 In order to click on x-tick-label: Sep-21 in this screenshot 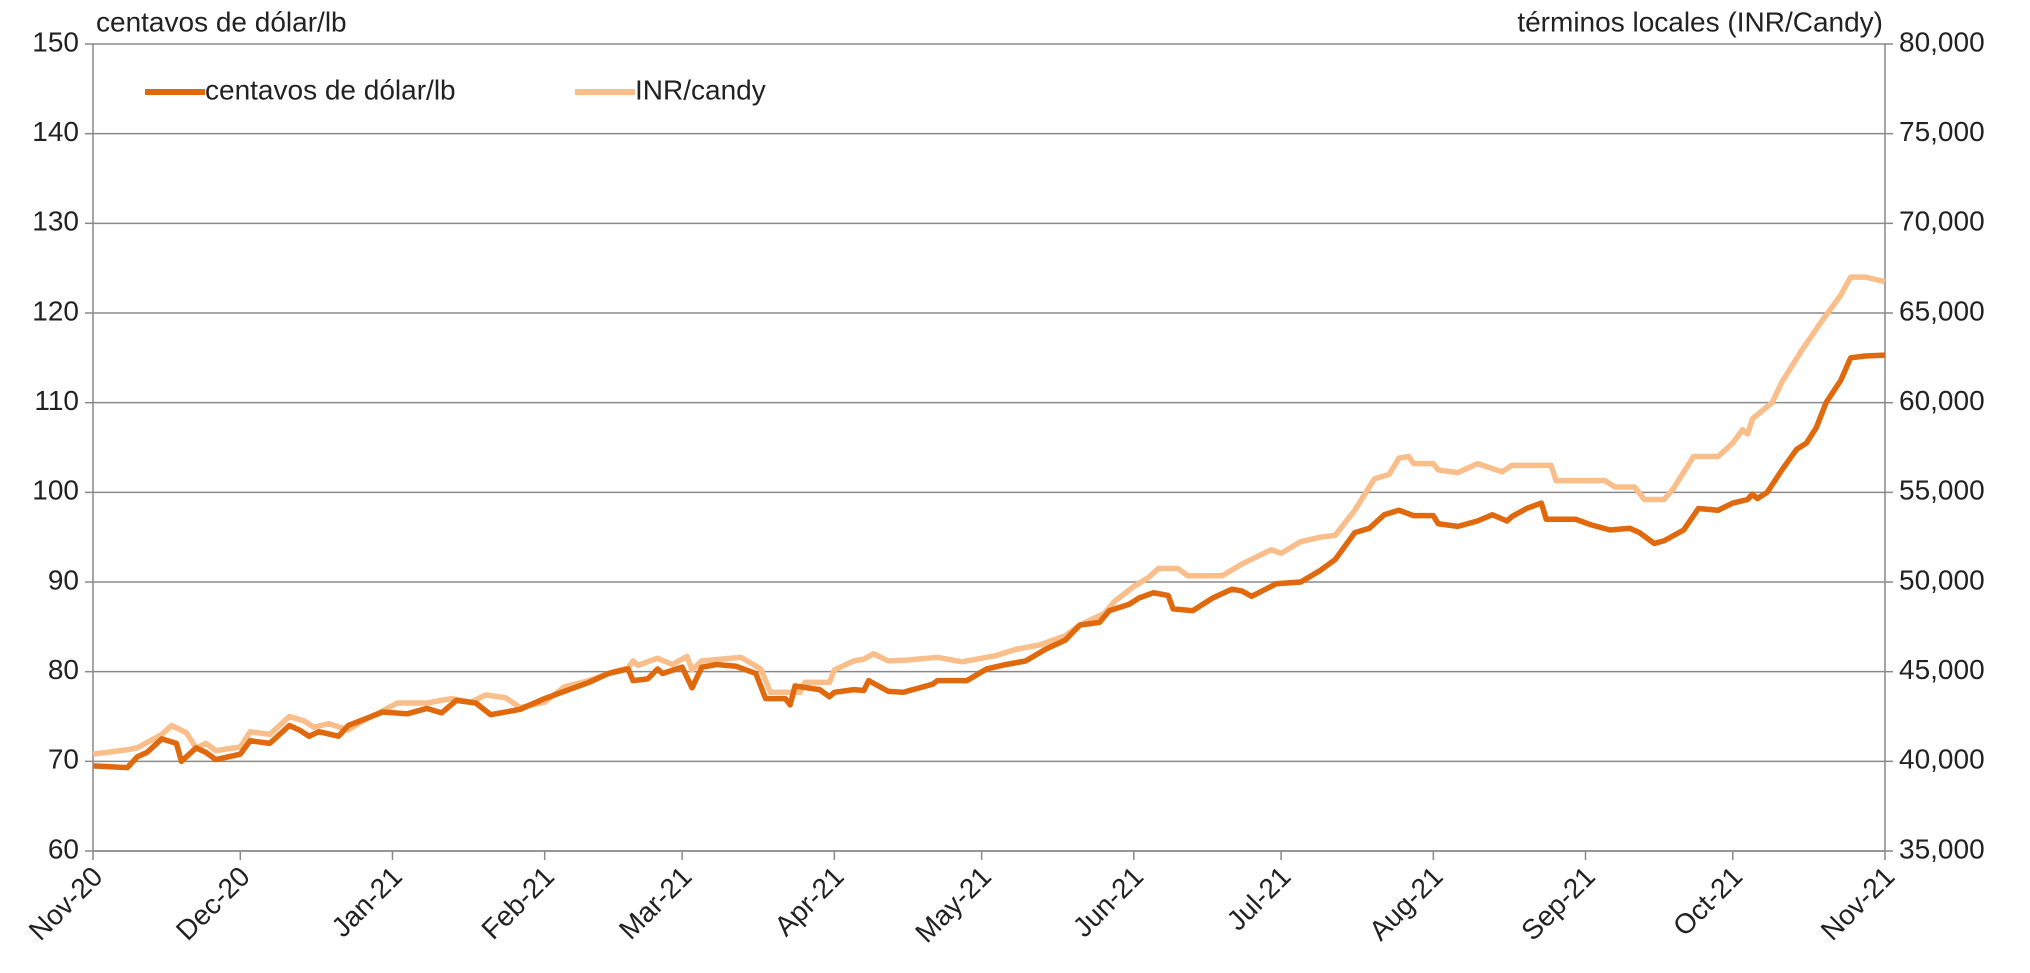, I will do `click(1558, 904)`.